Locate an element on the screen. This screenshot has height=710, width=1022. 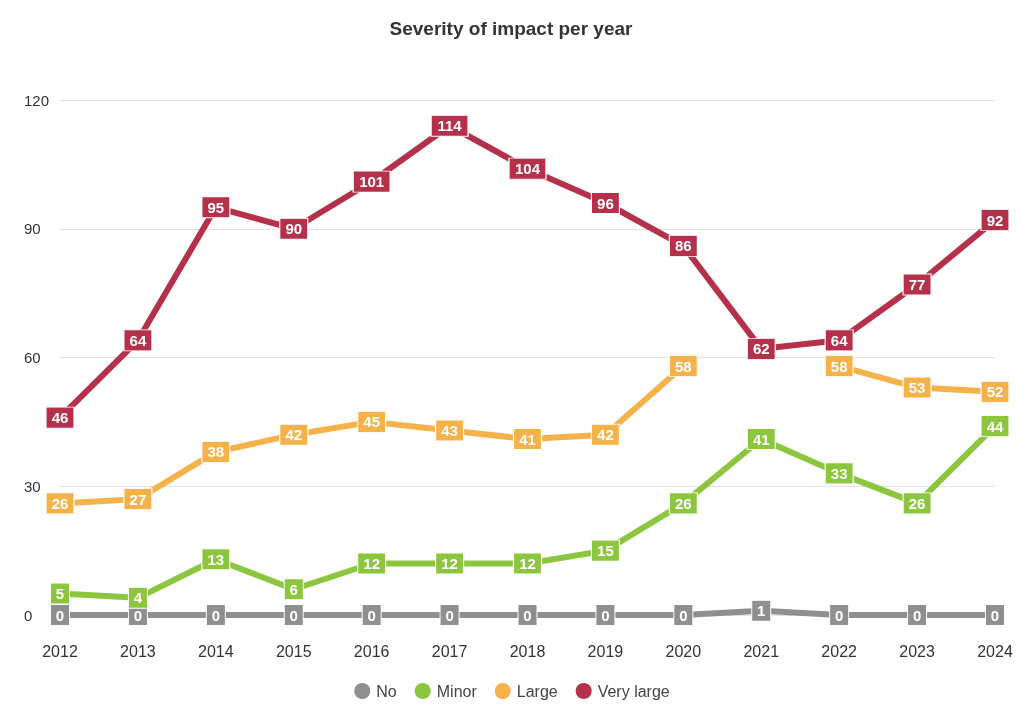
data-label: 95 is located at coordinates (216, 207).